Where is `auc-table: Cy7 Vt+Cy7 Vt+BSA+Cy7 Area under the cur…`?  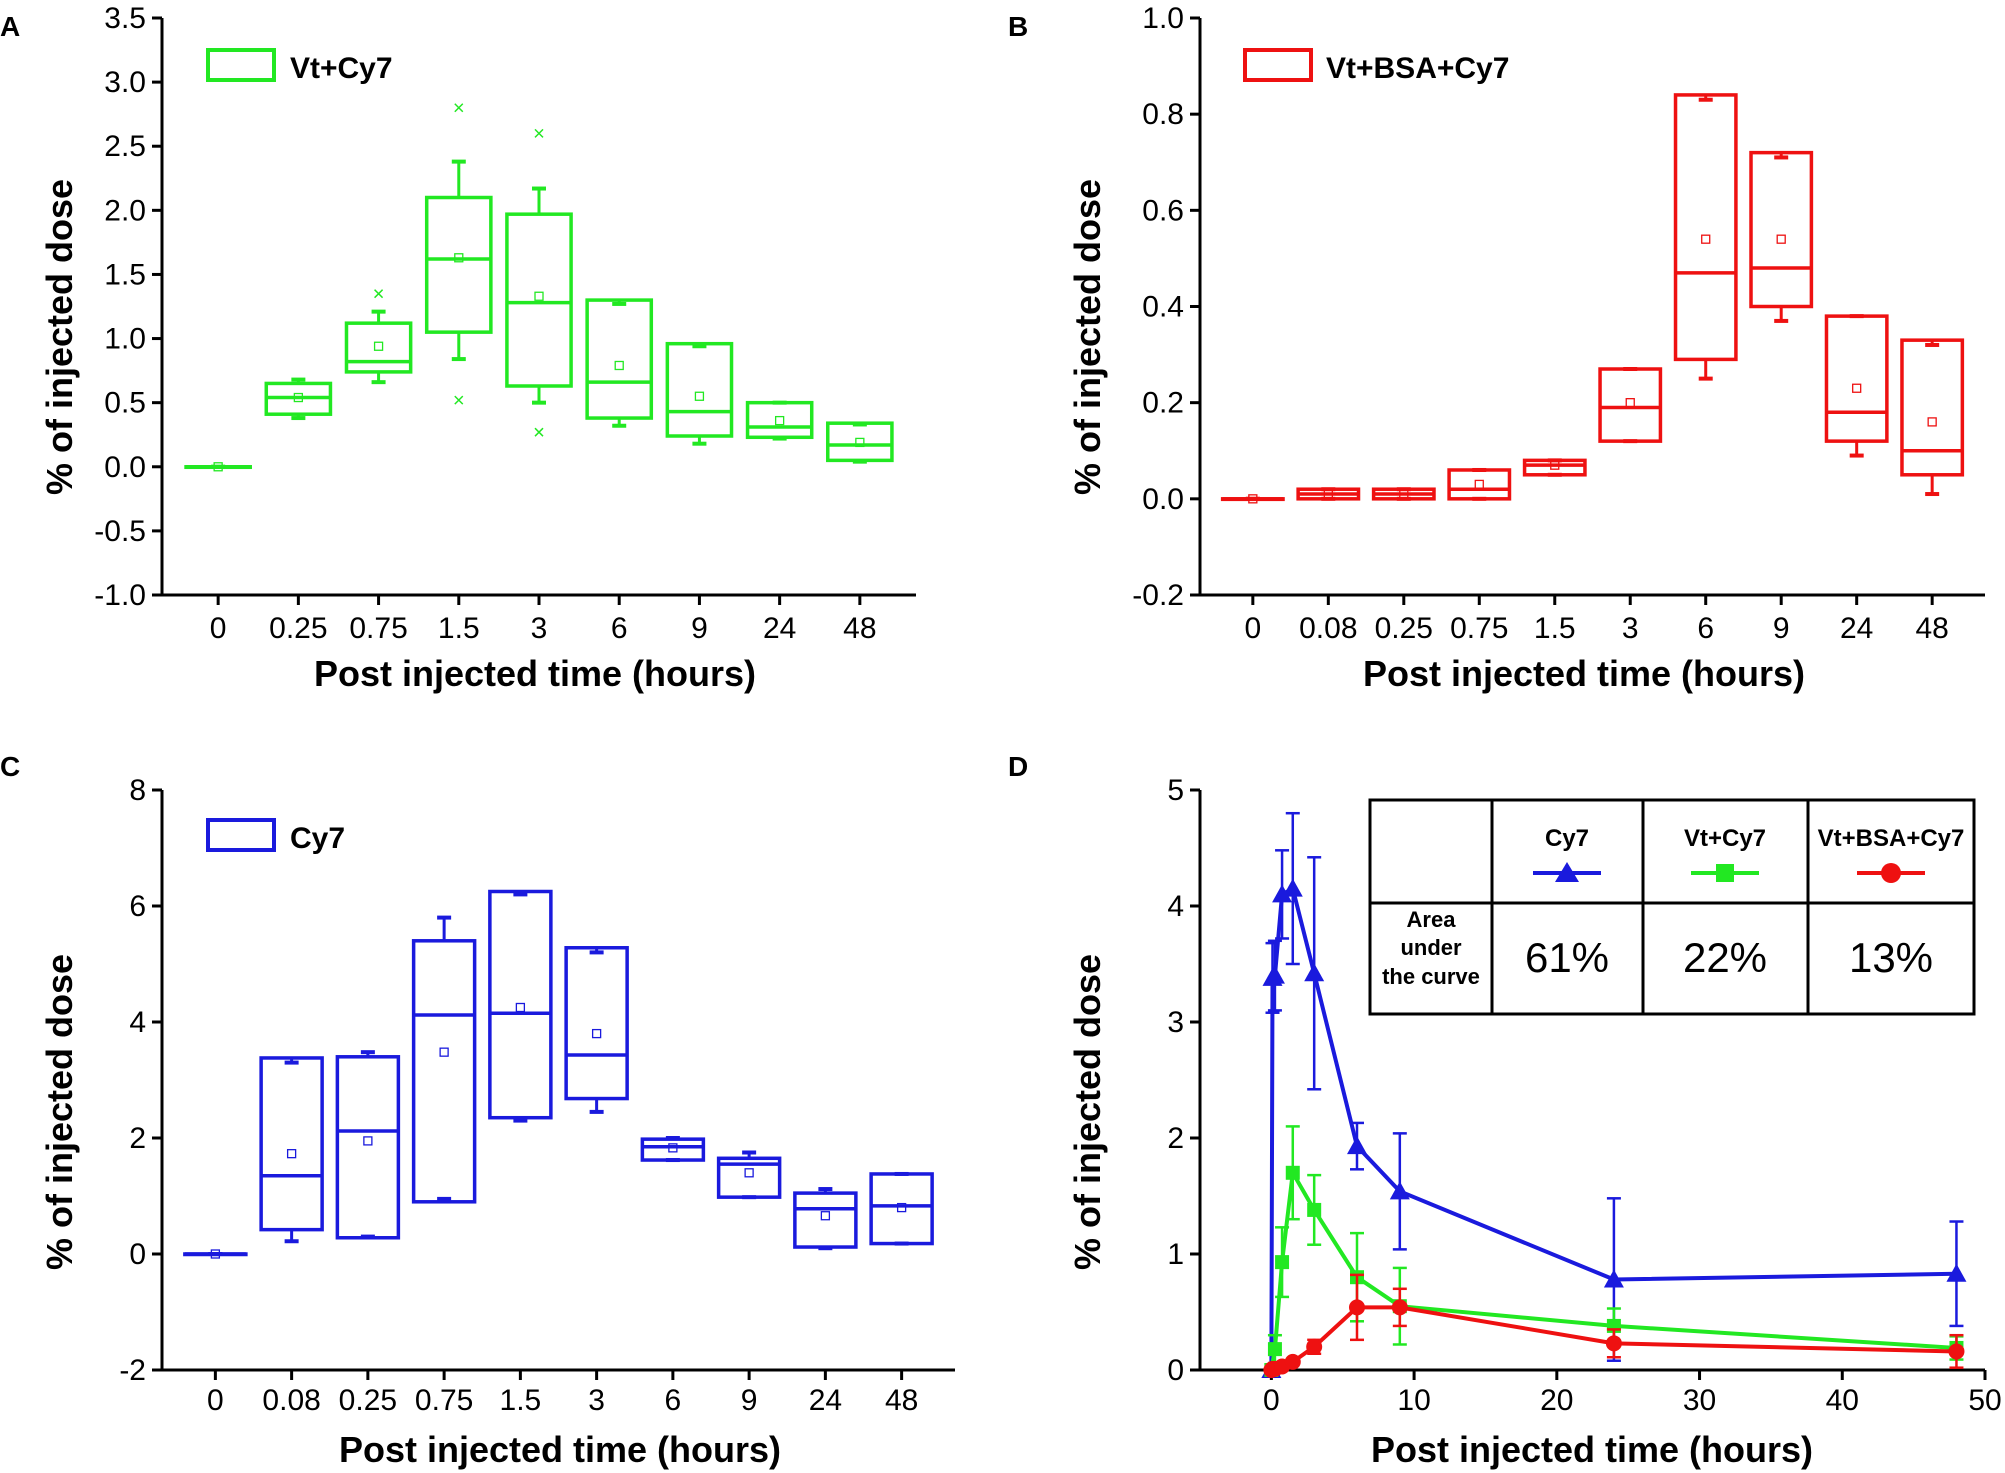
auc-table: Cy7 Vt+Cy7 Vt+BSA+Cy7 Area under the cur… is located at coordinates (1672, 907).